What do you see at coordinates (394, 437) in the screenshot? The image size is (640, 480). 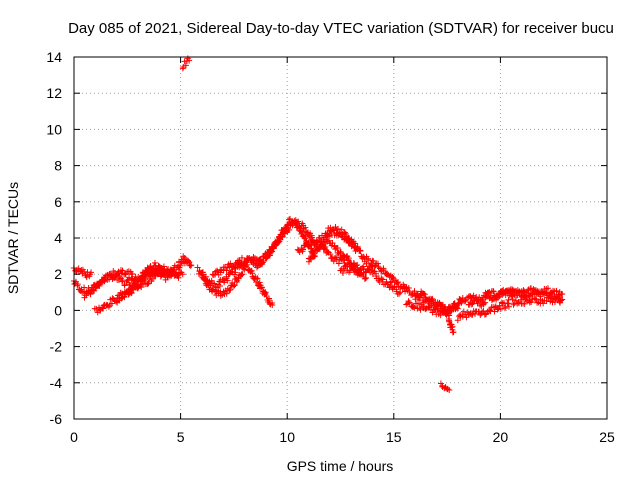 I see `x-tick-label: 15` at bounding box center [394, 437].